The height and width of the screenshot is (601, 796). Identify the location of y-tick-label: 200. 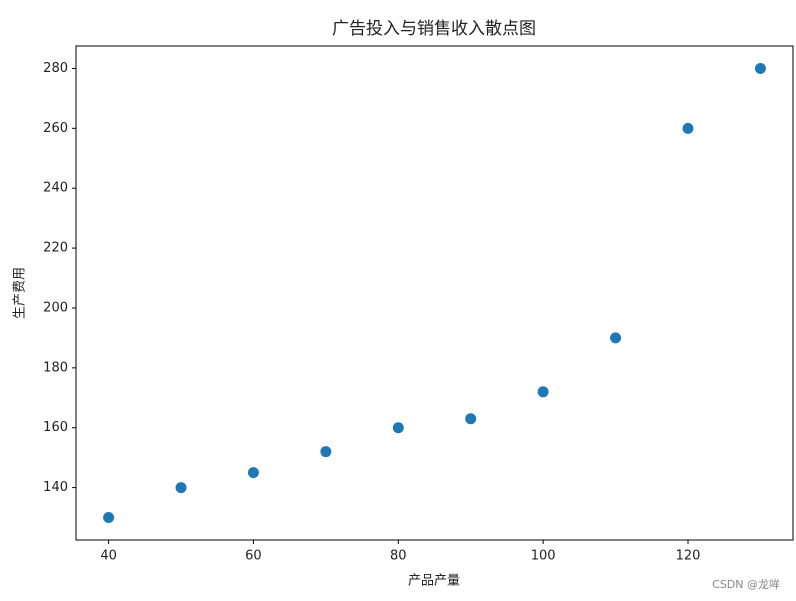
(55, 307).